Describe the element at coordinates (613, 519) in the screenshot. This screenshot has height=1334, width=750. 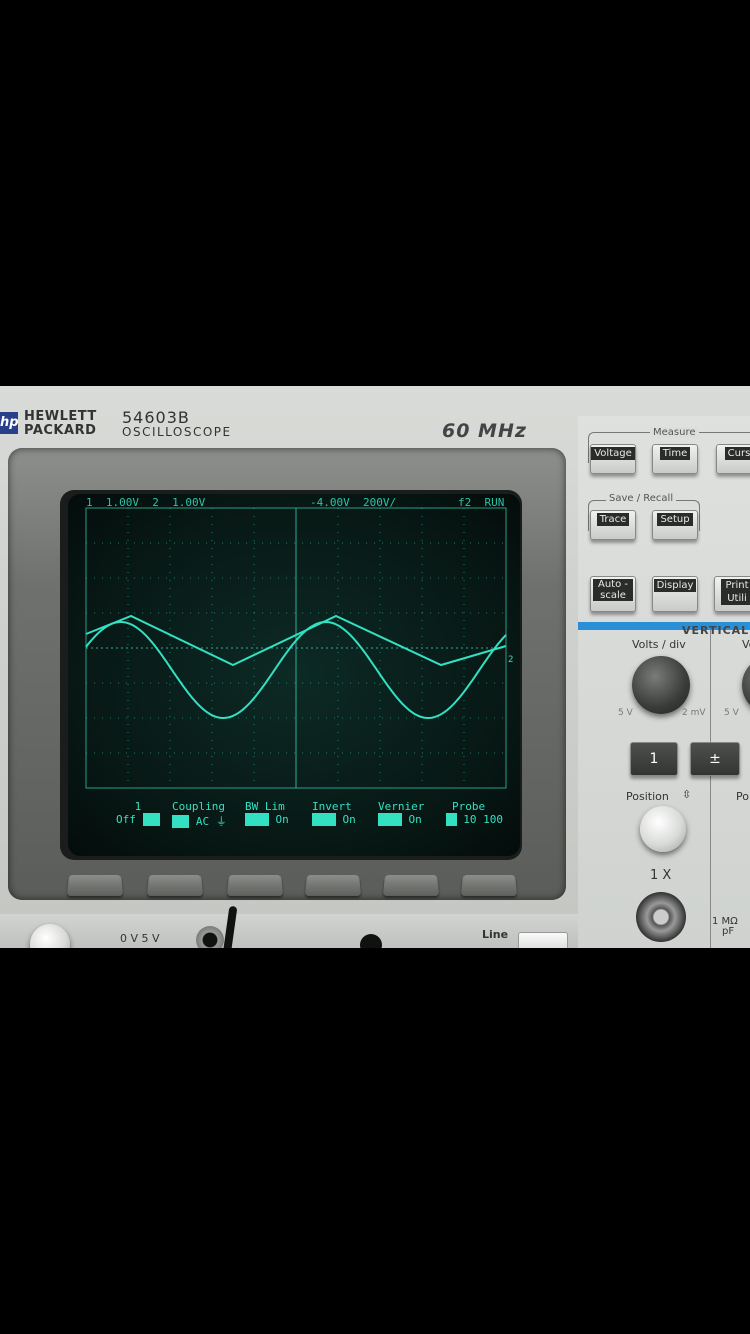
I see `button-label: Trace` at that location.